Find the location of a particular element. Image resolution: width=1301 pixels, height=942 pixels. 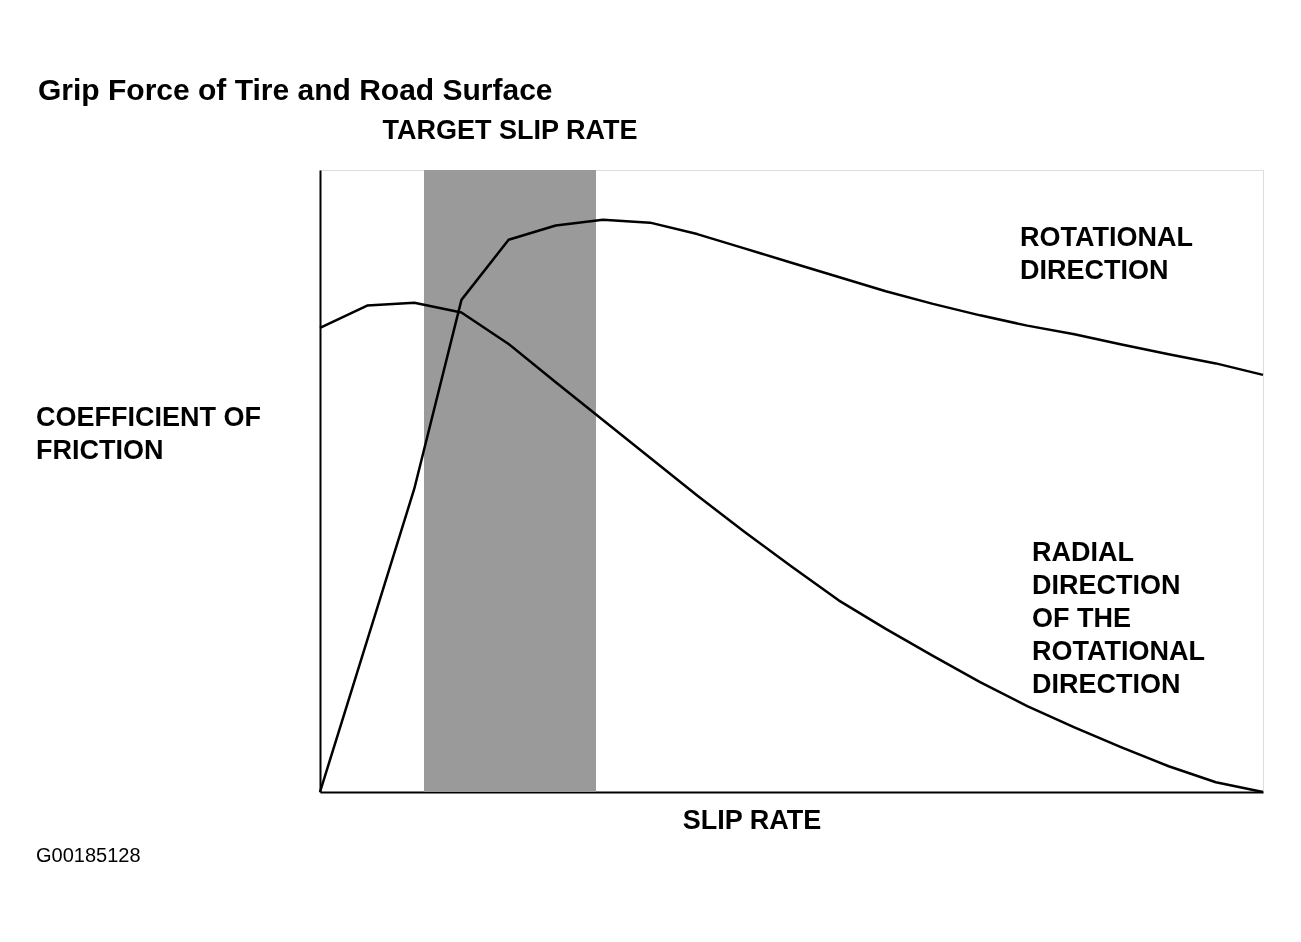

text: TARGET SLIP RATE is located at coordinates (510, 130).